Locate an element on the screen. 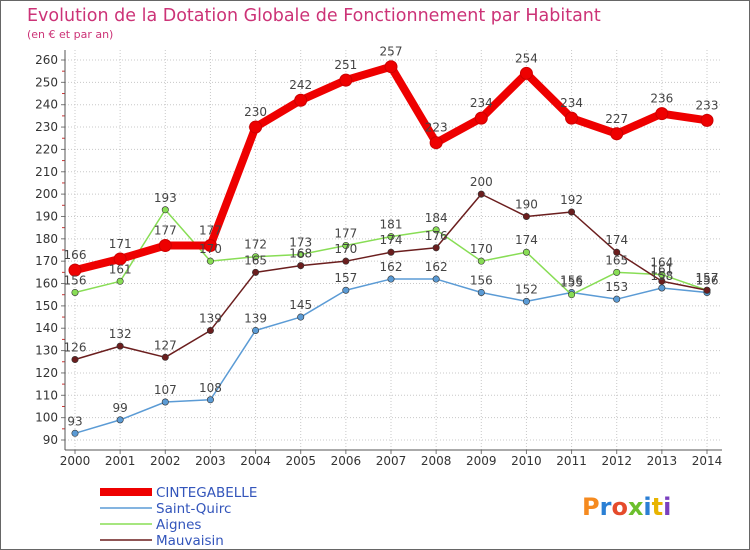 The height and width of the screenshot is (550, 750). y-tick-label: 240 is located at coordinates (46, 105).